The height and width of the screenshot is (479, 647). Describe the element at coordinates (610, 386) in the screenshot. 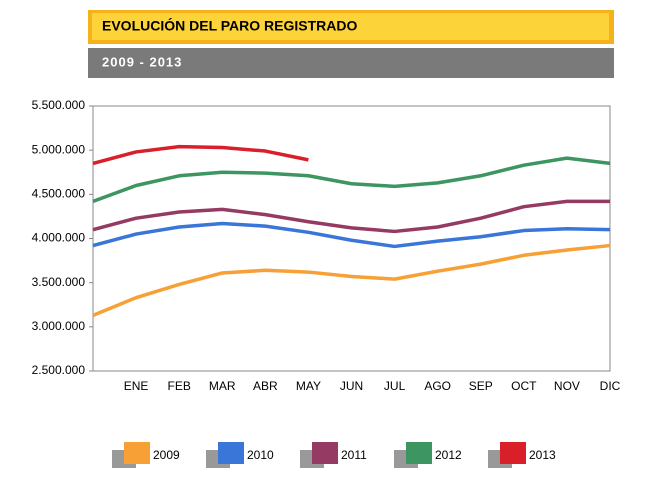

I see `x-tick-label: DIC` at that location.